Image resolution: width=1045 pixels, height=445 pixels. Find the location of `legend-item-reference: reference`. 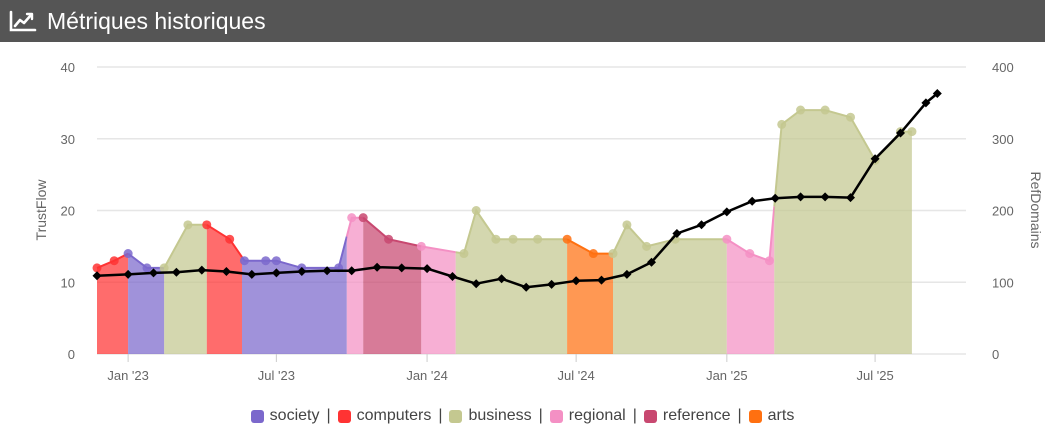

legend-item-reference: reference is located at coordinates (687, 416).